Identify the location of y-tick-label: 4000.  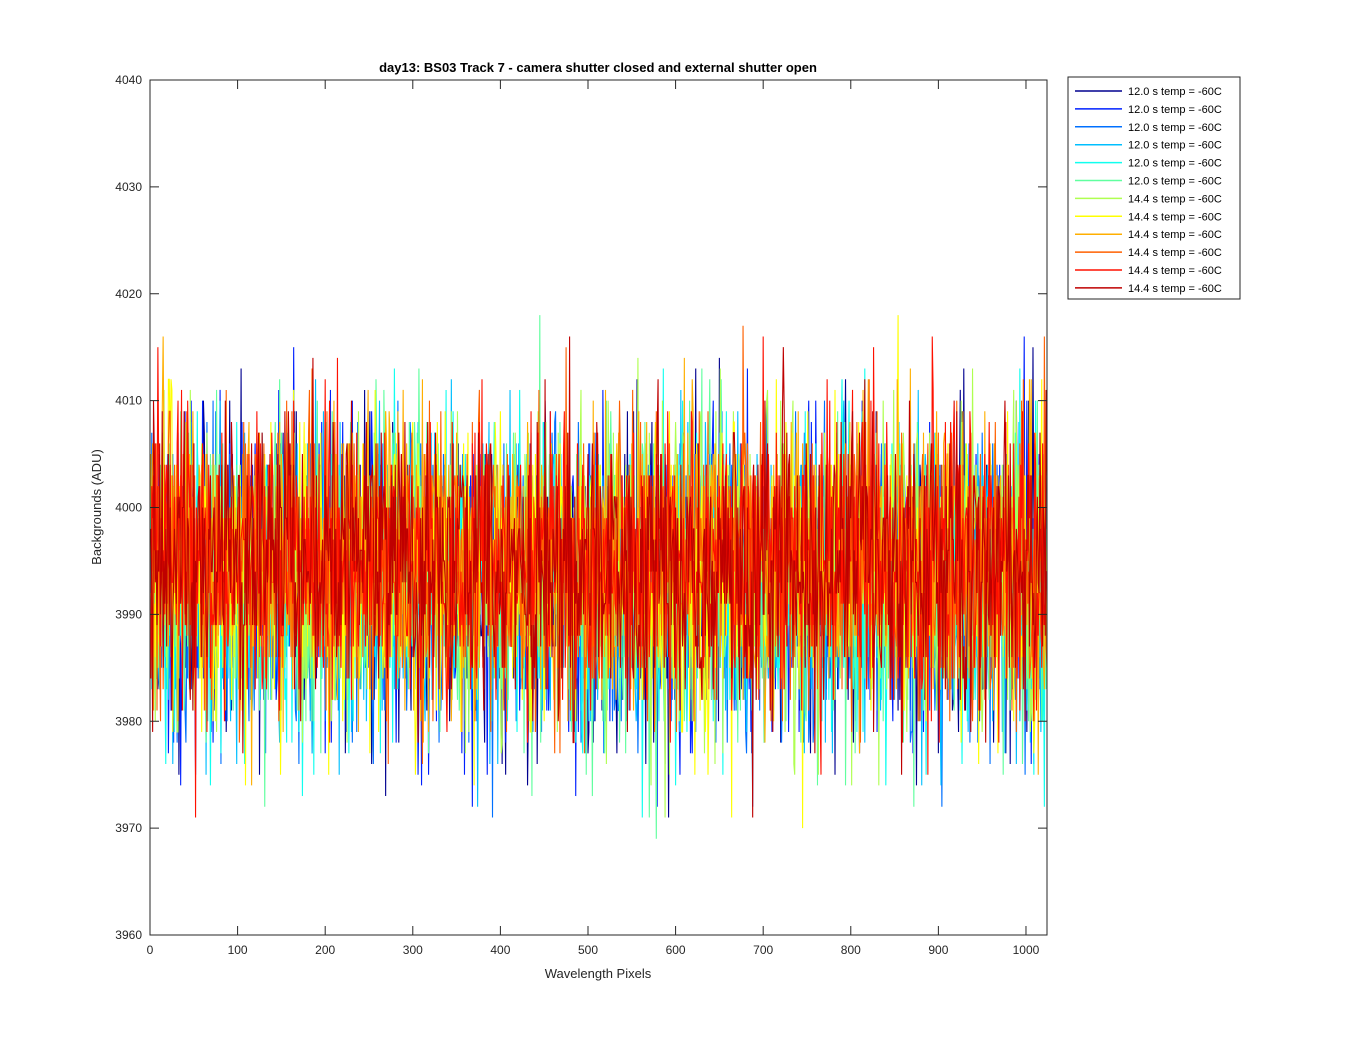
(128, 508).